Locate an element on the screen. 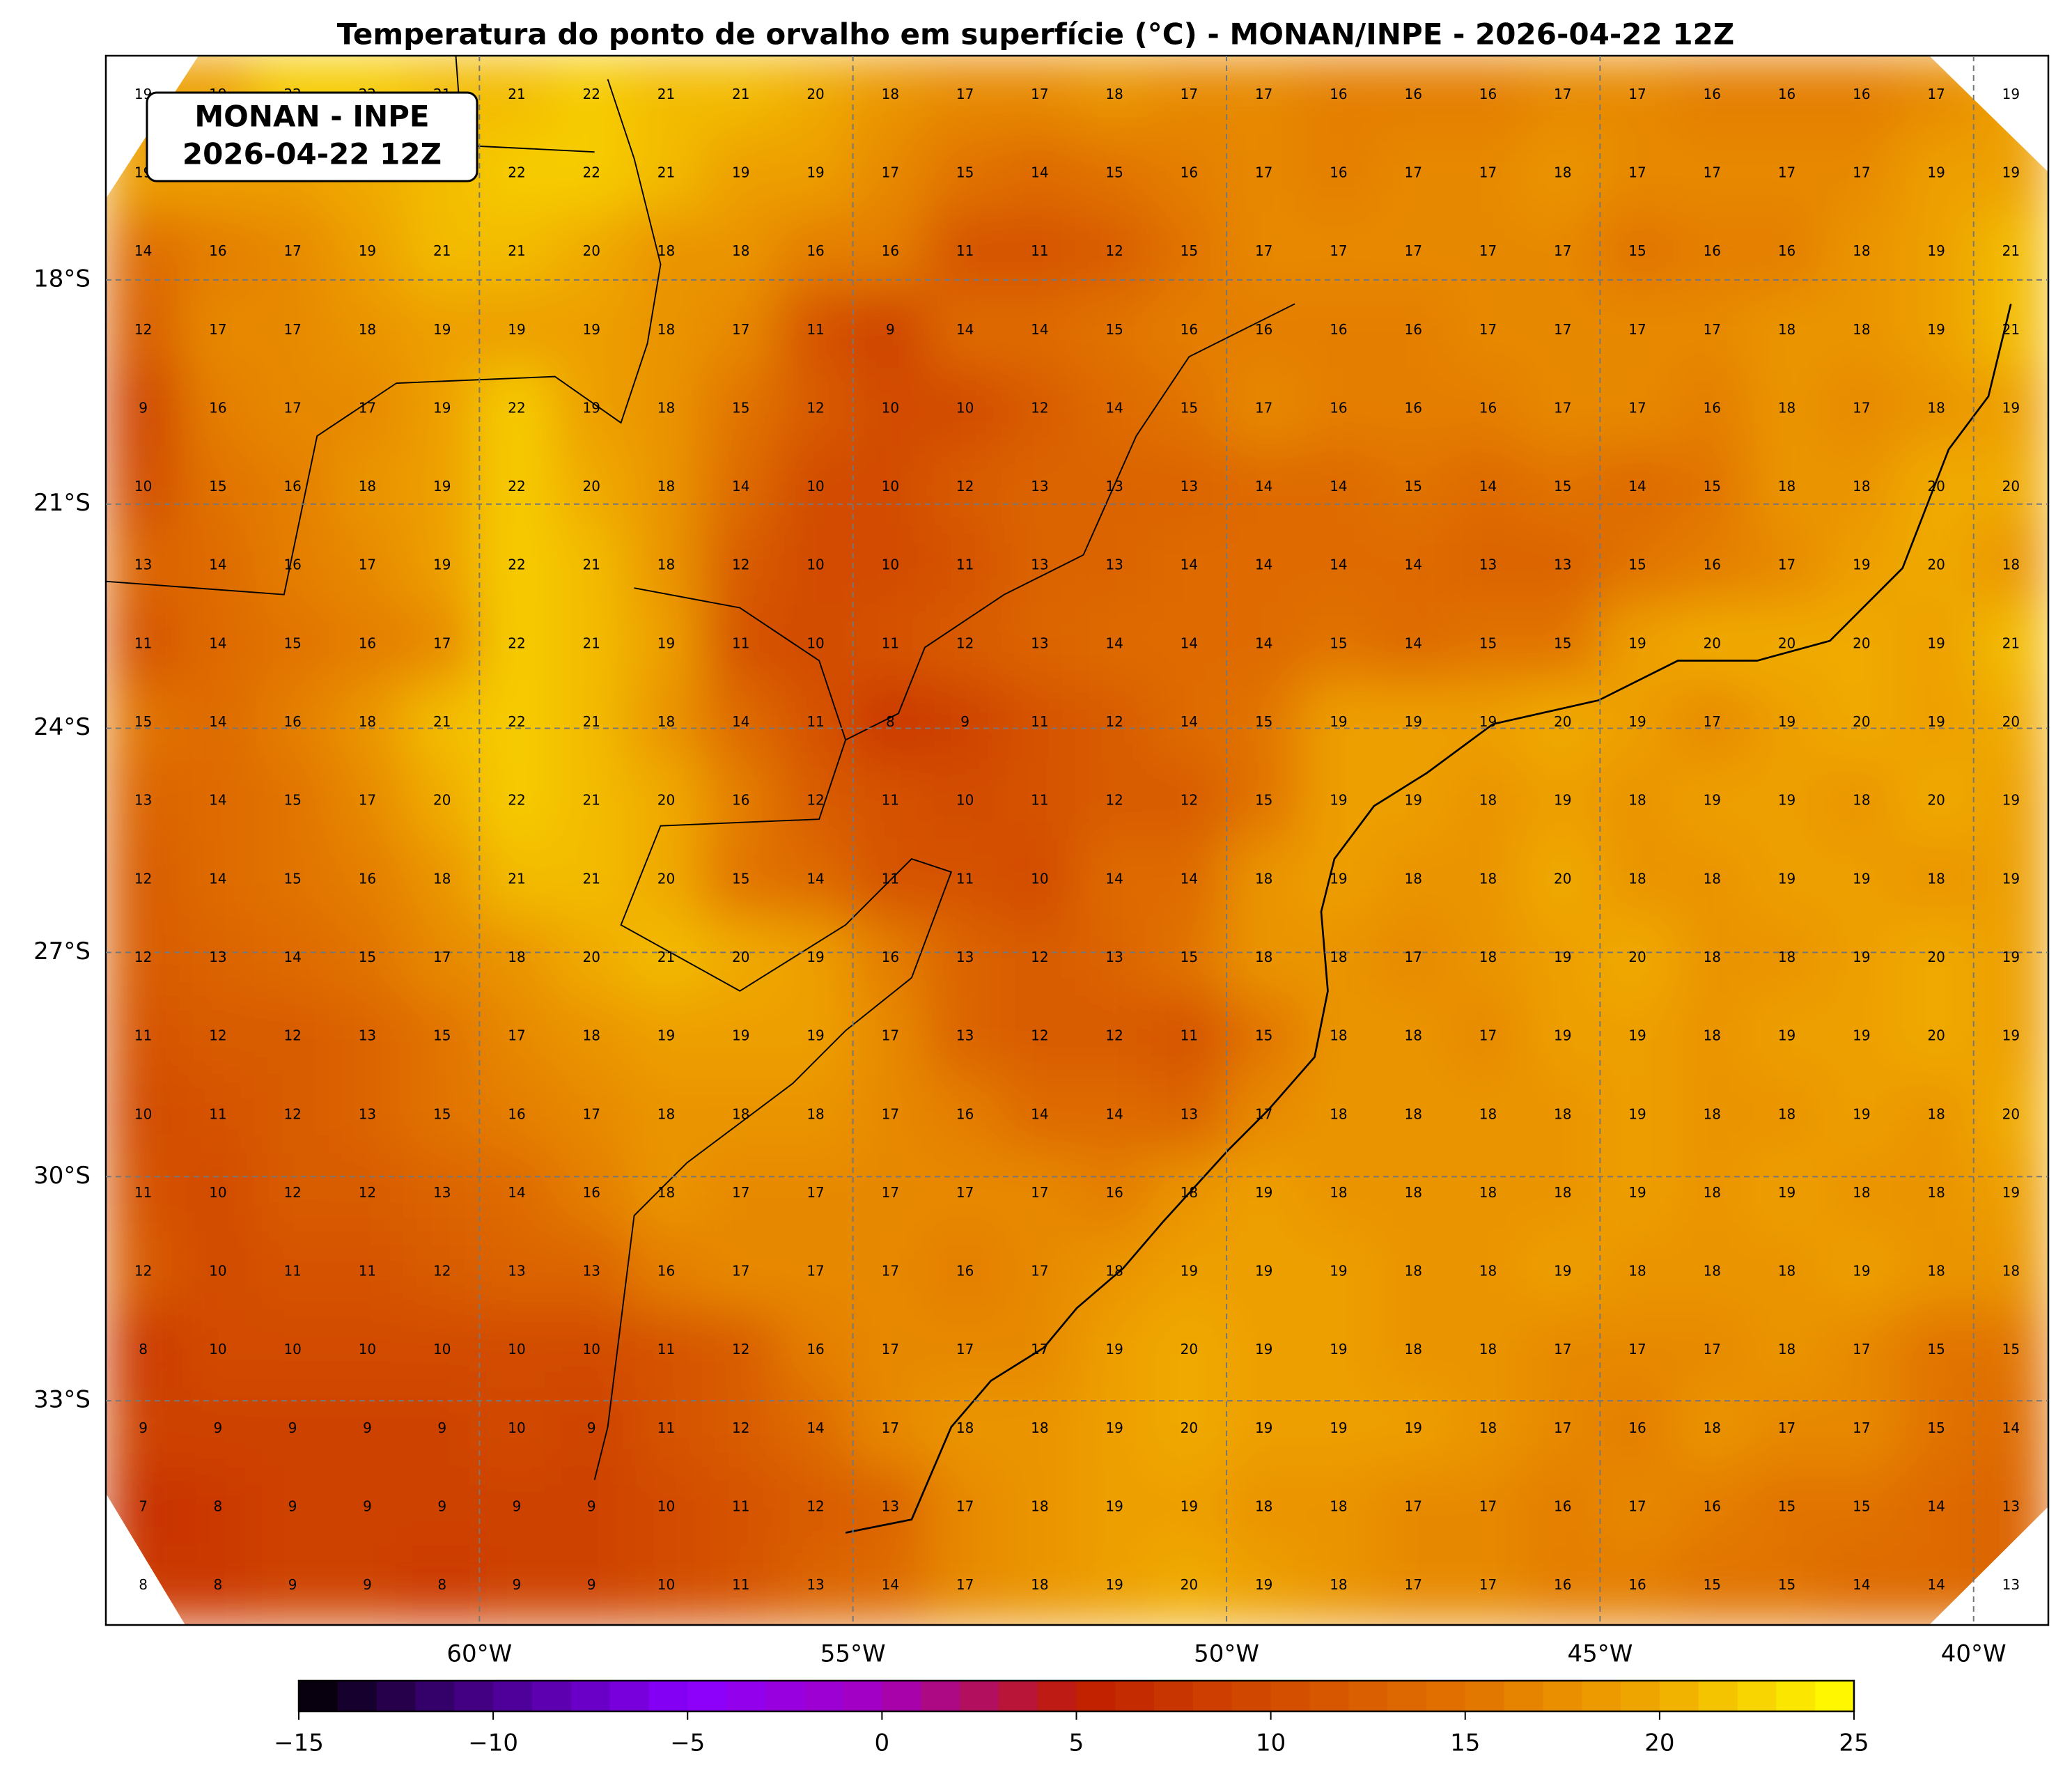 The width and height of the screenshot is (2072, 1781). value-label: 21 is located at coordinates (591, 800).